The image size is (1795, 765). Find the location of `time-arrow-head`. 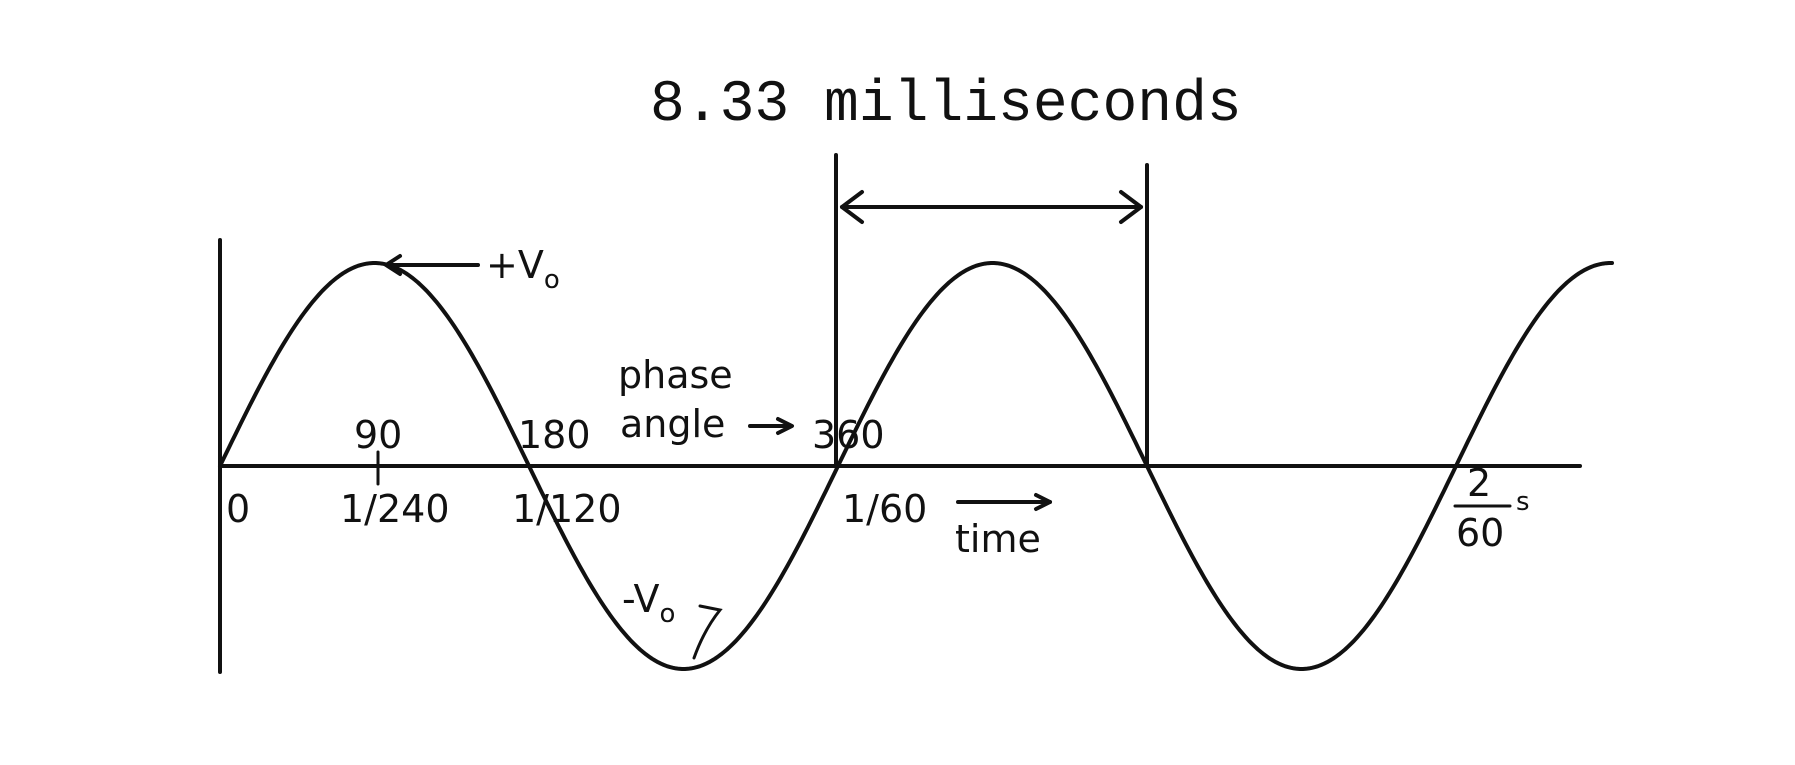

time-arrow-head is located at coordinates (1043, 502).